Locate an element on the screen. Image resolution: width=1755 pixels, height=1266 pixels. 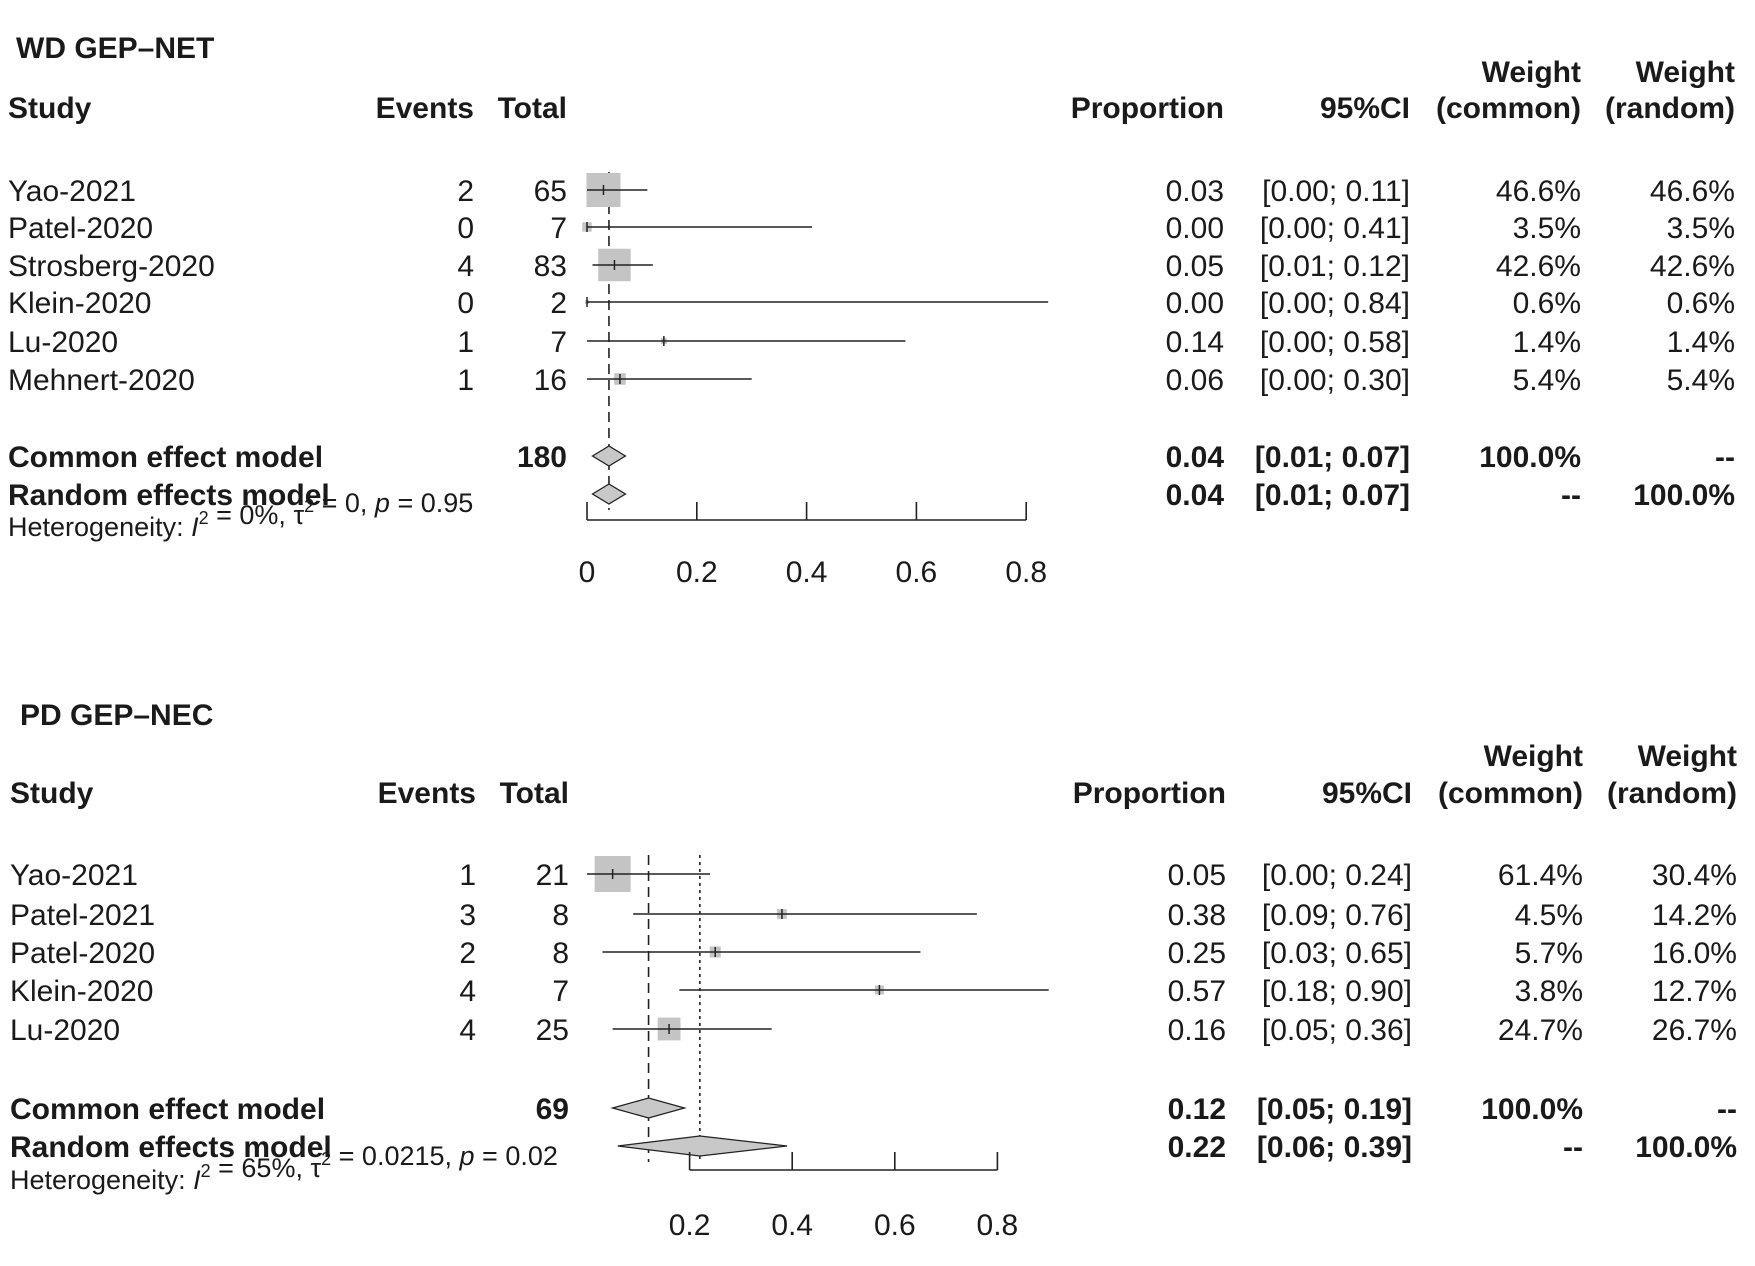
study-events: 0 is located at coordinates (465, 303).